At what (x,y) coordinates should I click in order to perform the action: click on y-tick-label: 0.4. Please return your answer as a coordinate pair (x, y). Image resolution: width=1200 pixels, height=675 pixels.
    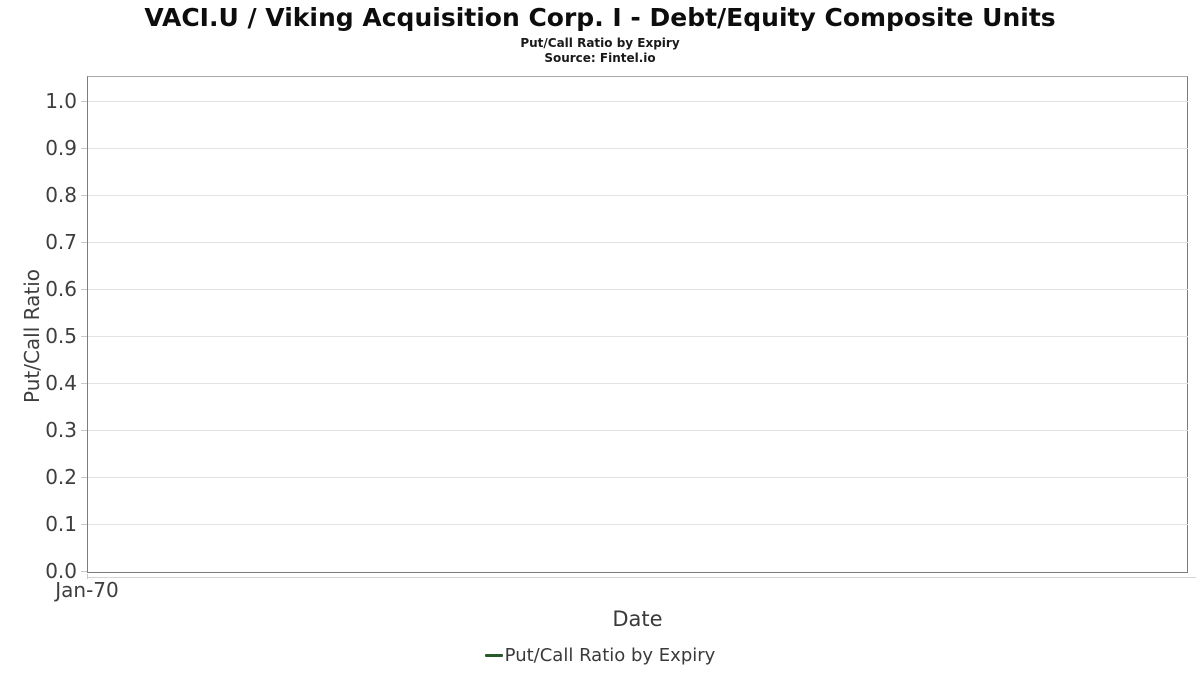
    Looking at the image, I should click on (61, 383).